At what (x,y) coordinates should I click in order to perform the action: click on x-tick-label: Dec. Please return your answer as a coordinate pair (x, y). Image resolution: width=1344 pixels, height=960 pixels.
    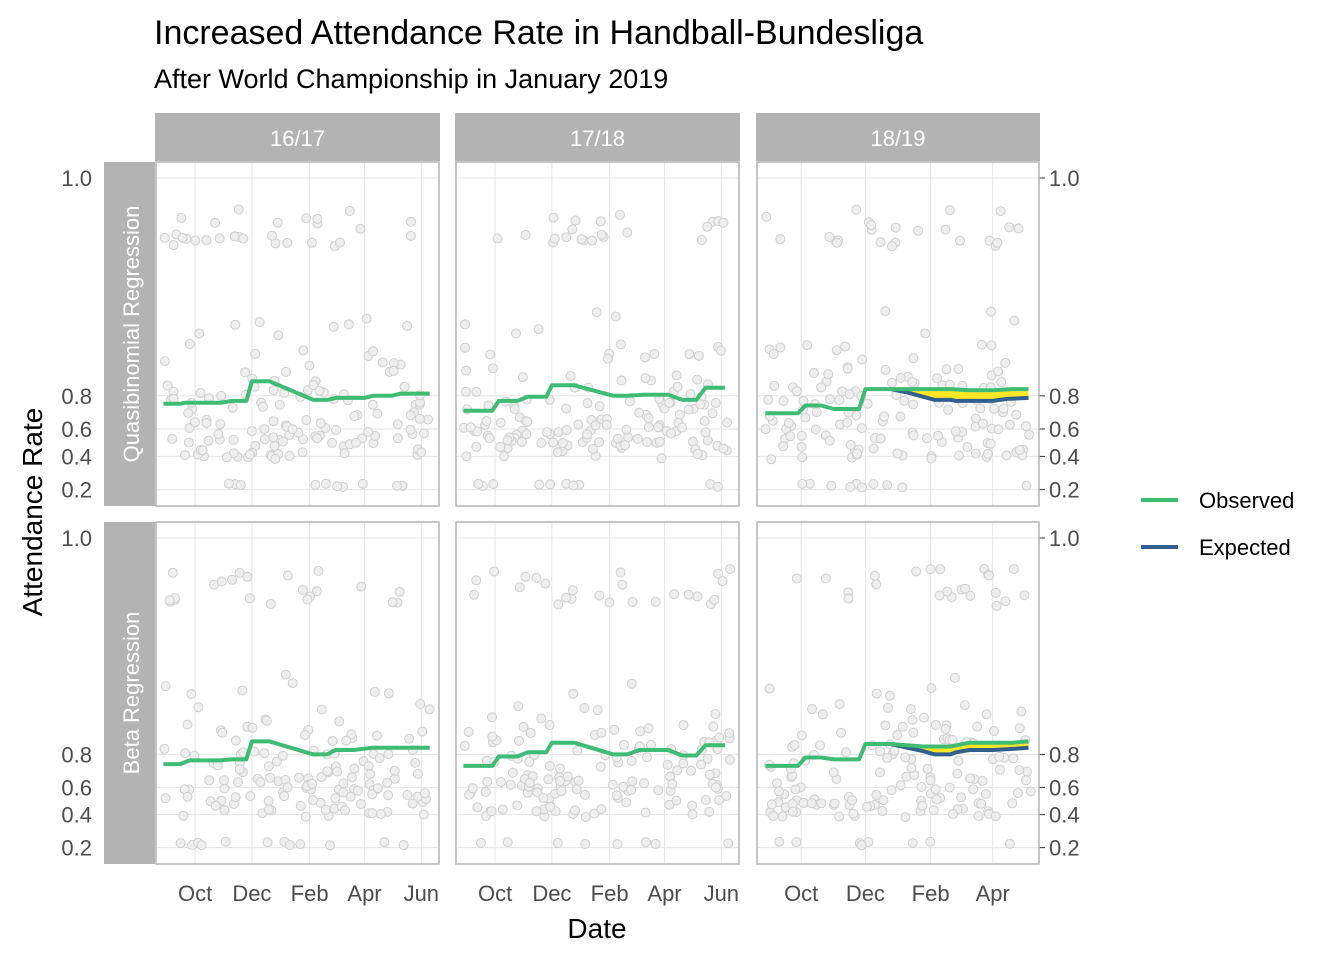
    Looking at the image, I should click on (251, 893).